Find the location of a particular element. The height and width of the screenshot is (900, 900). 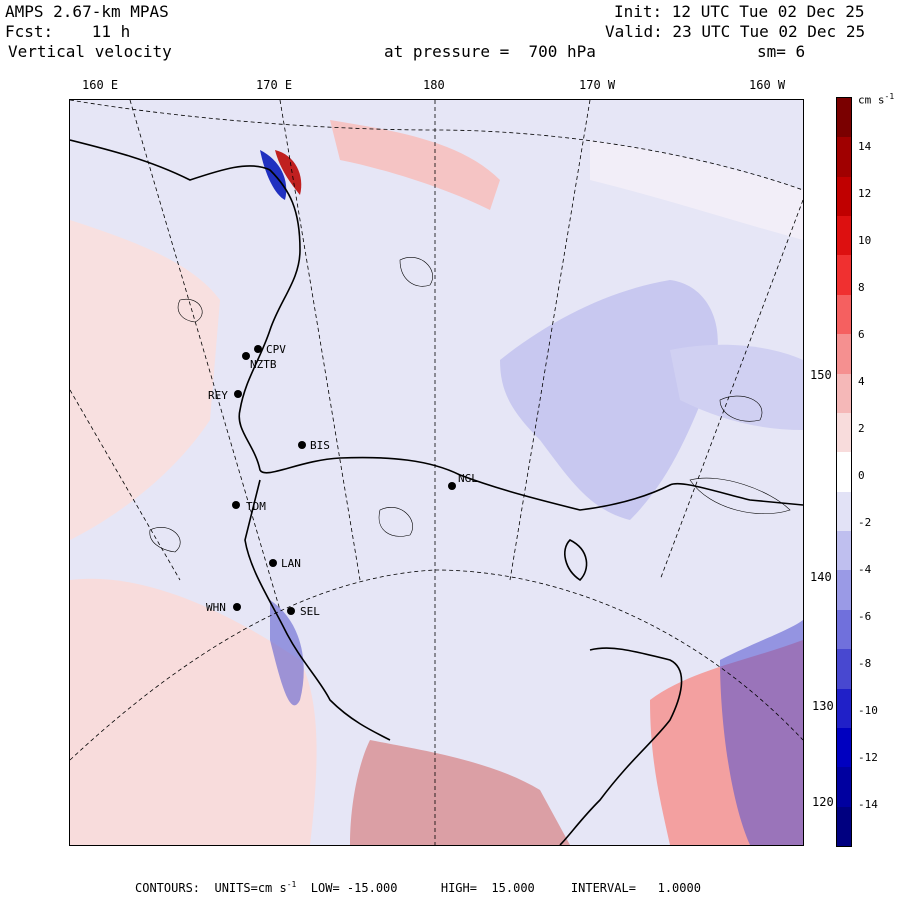

station-label-lan: LAN is located at coordinates (291, 563).